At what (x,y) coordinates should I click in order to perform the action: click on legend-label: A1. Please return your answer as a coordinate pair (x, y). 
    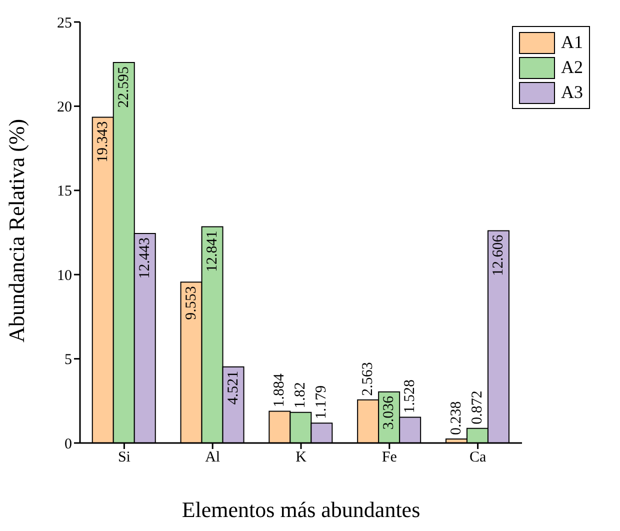
    Looking at the image, I should click on (571, 42).